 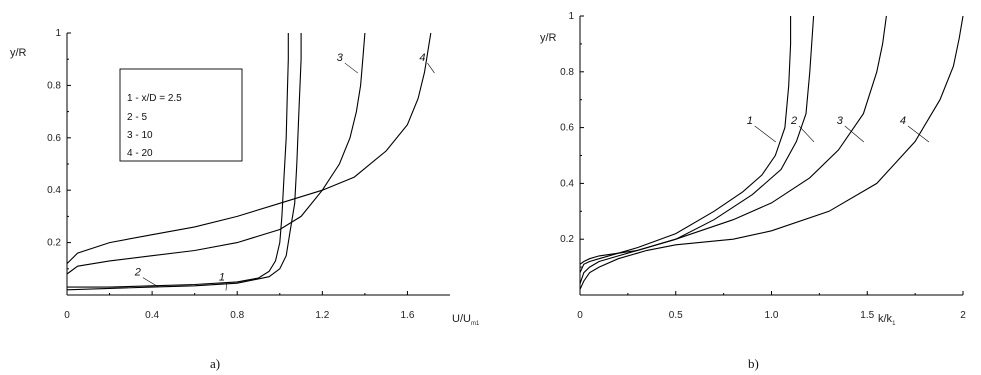 I want to click on legend-entry-4: 4 - 20, so click(x=140, y=153).